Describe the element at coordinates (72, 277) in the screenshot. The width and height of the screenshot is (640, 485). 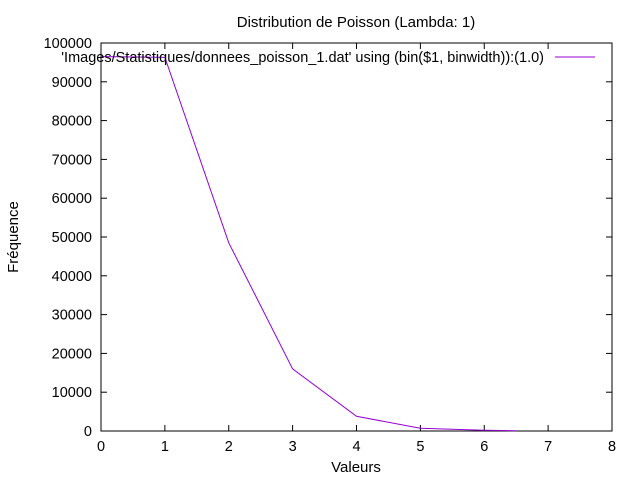
I see `y-tick-label: 40000` at that location.